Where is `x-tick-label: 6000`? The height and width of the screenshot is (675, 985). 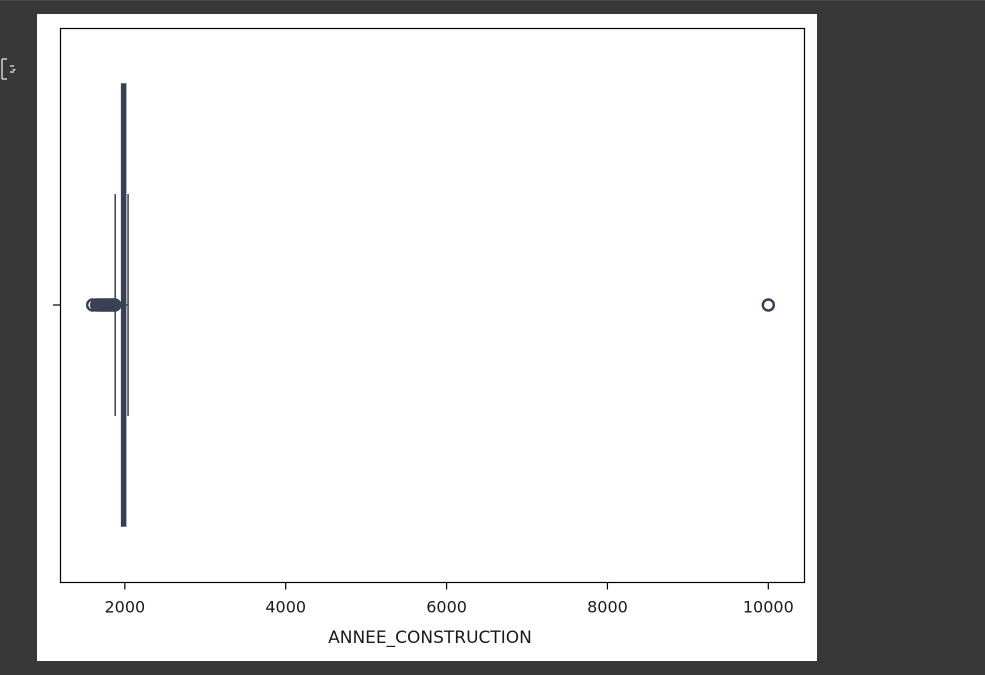
x-tick-label: 6000 is located at coordinates (446, 607).